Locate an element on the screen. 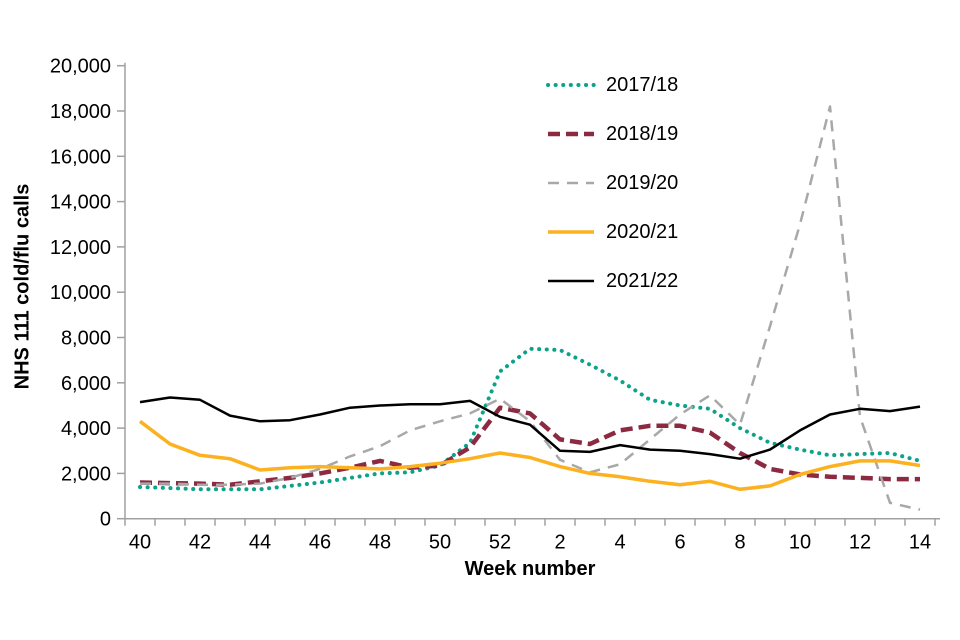 This screenshot has height=640, width=960. y-tick-label: 16,000 is located at coordinates (80, 157).